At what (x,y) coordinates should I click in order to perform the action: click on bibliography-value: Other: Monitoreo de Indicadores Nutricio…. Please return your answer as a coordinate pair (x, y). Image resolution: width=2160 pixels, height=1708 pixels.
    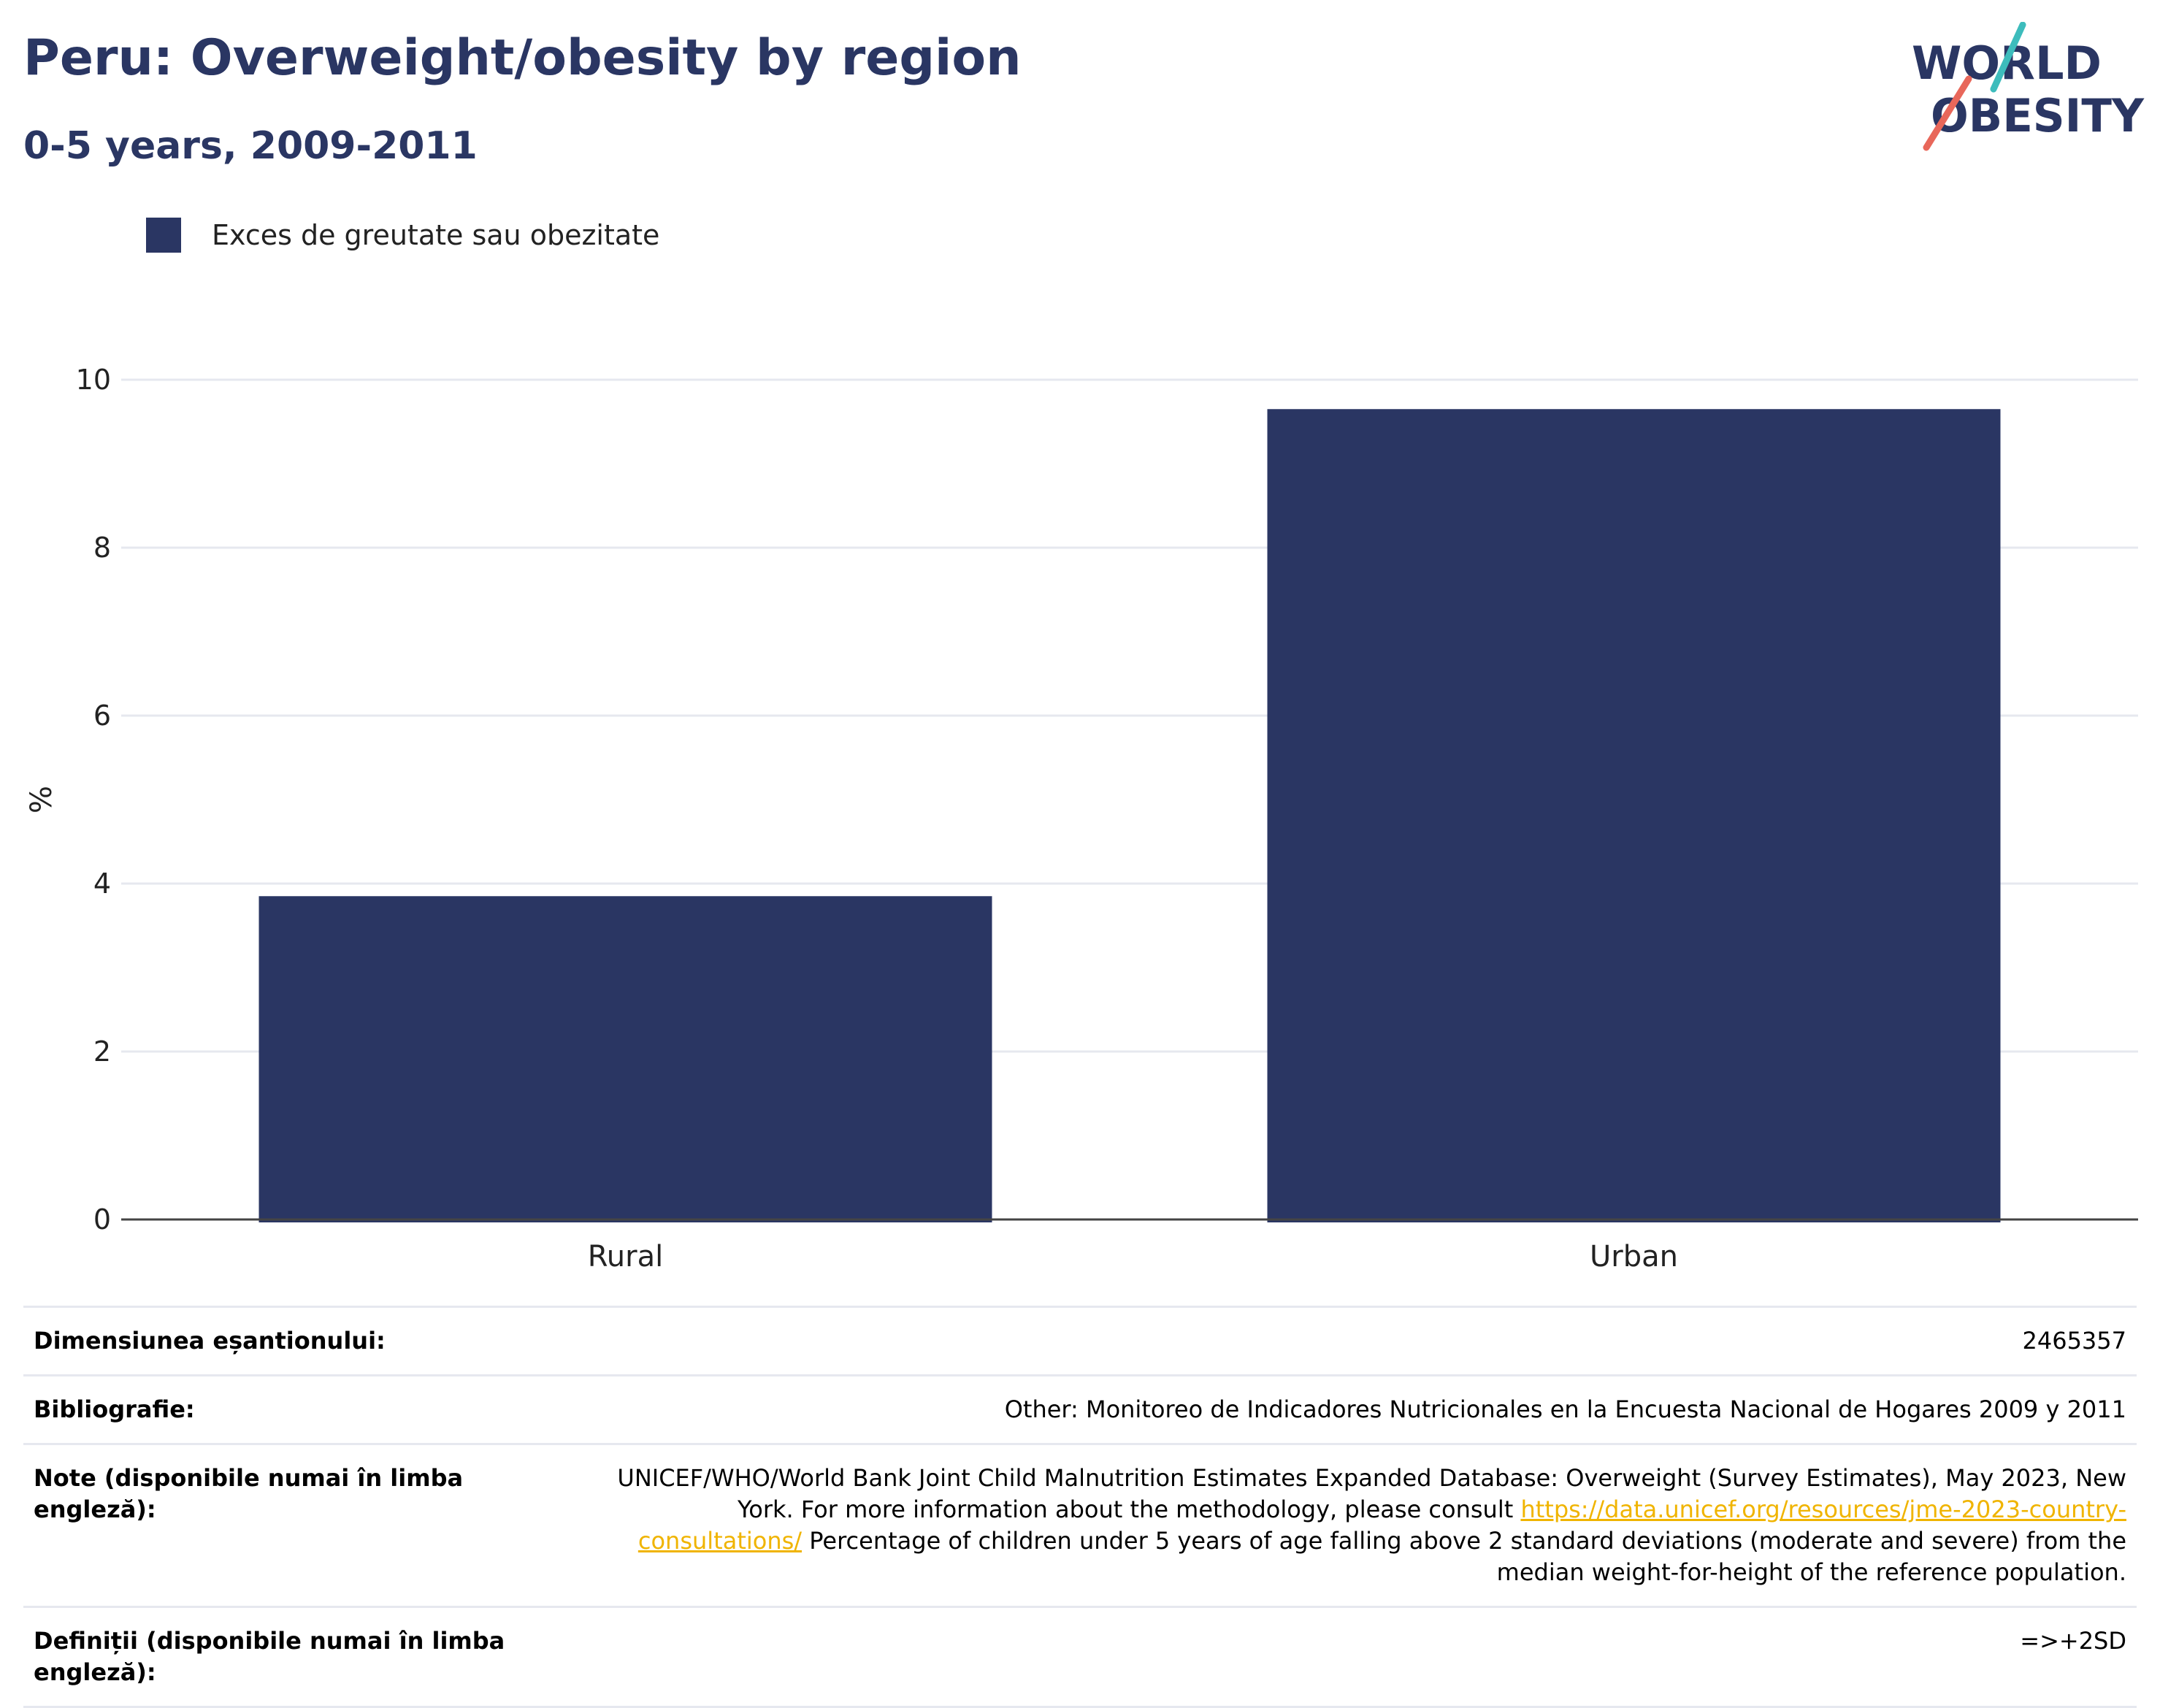
    Looking at the image, I should click on (1565, 1409).